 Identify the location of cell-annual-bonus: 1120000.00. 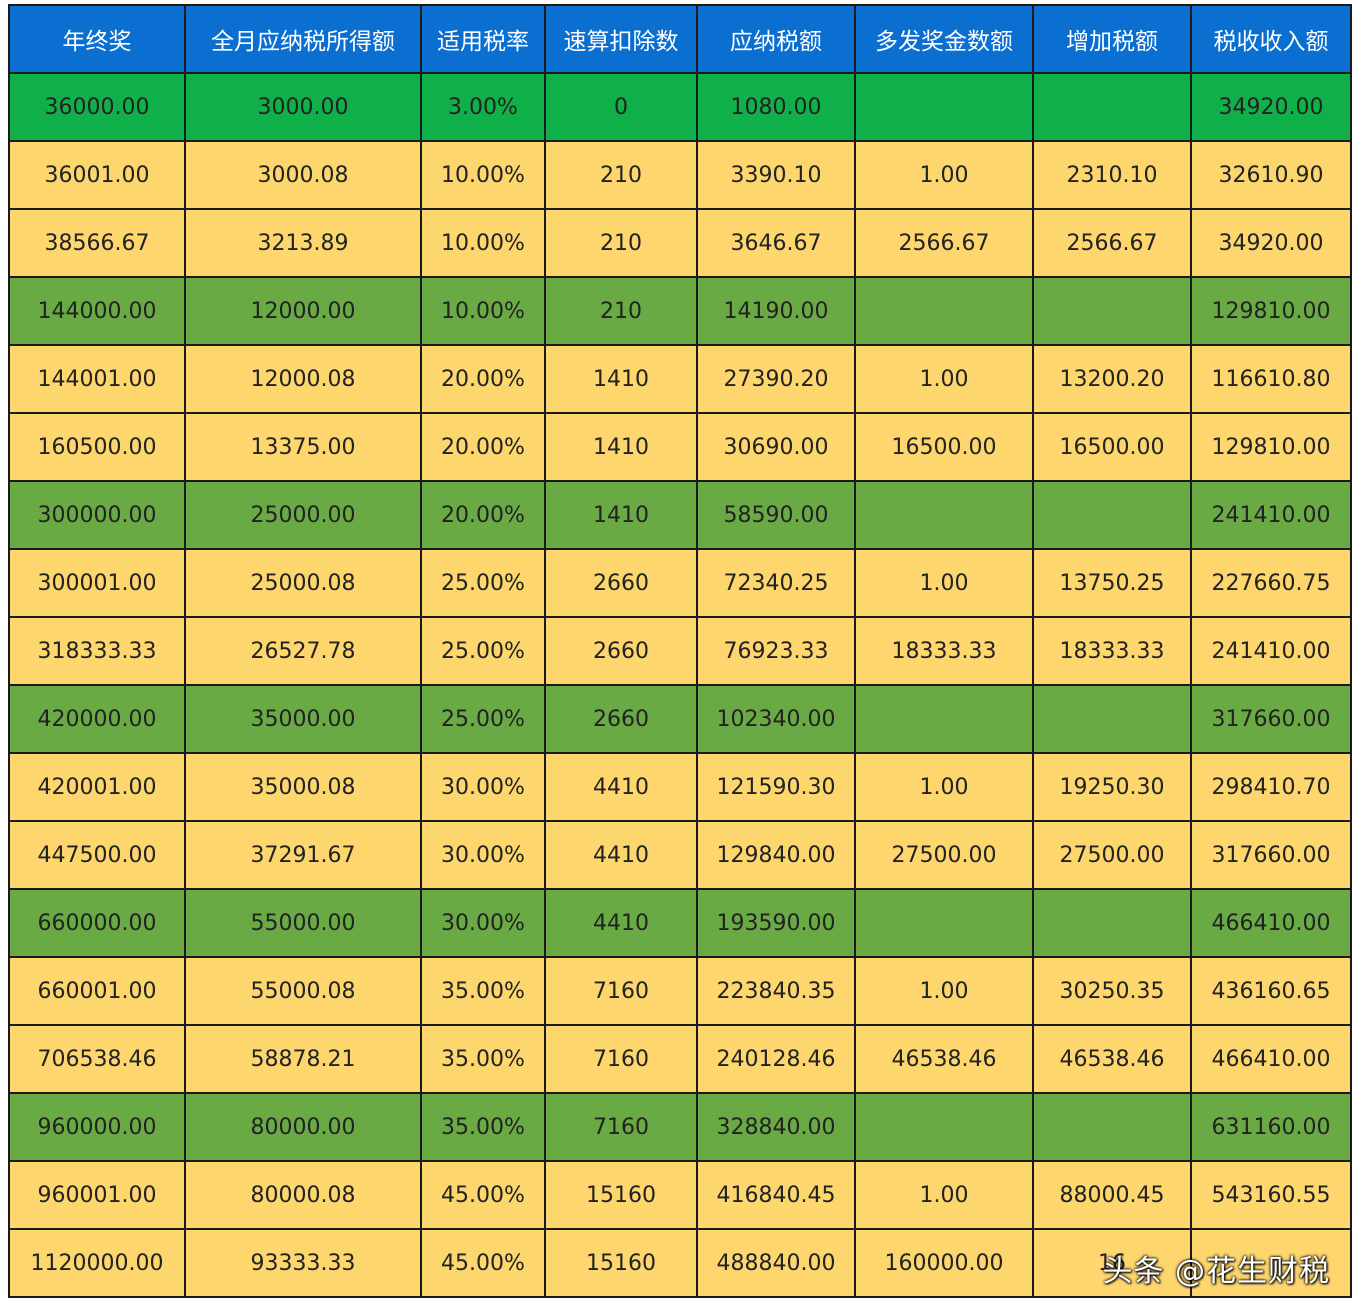
(97, 1263).